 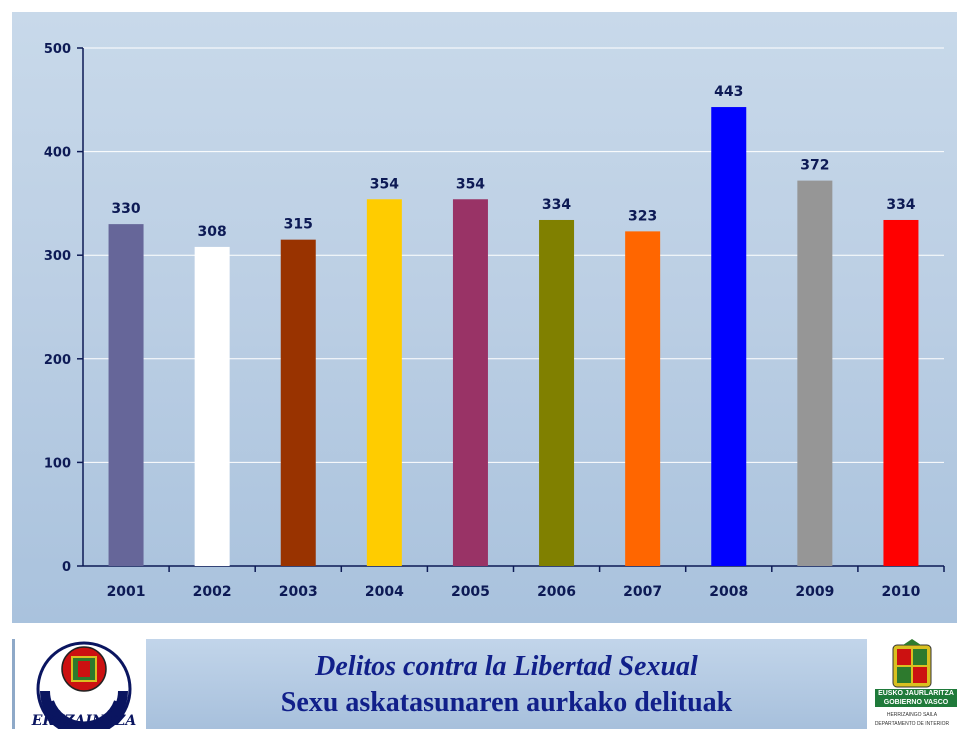 What do you see at coordinates (125, 209) in the screenshot?
I see `data-label: 330` at bounding box center [125, 209].